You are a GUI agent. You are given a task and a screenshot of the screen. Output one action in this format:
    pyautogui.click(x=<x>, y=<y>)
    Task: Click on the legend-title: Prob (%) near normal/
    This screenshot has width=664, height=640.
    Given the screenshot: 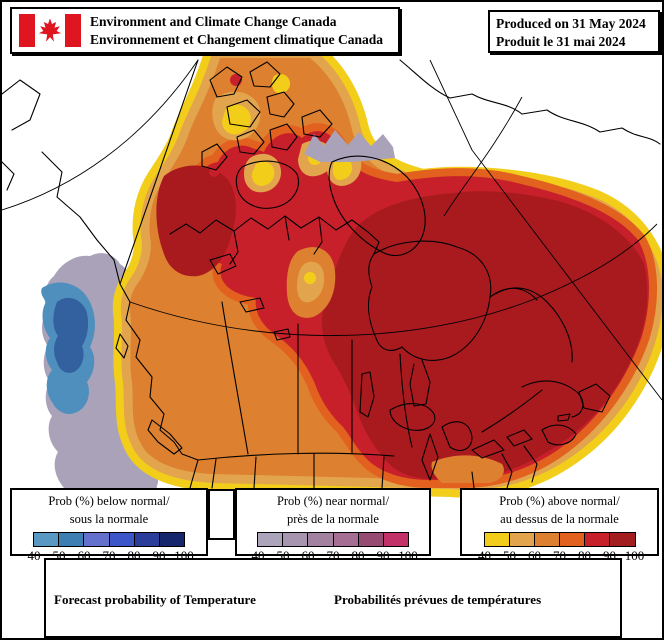 What is the action you would take?
    pyautogui.click(x=333, y=501)
    